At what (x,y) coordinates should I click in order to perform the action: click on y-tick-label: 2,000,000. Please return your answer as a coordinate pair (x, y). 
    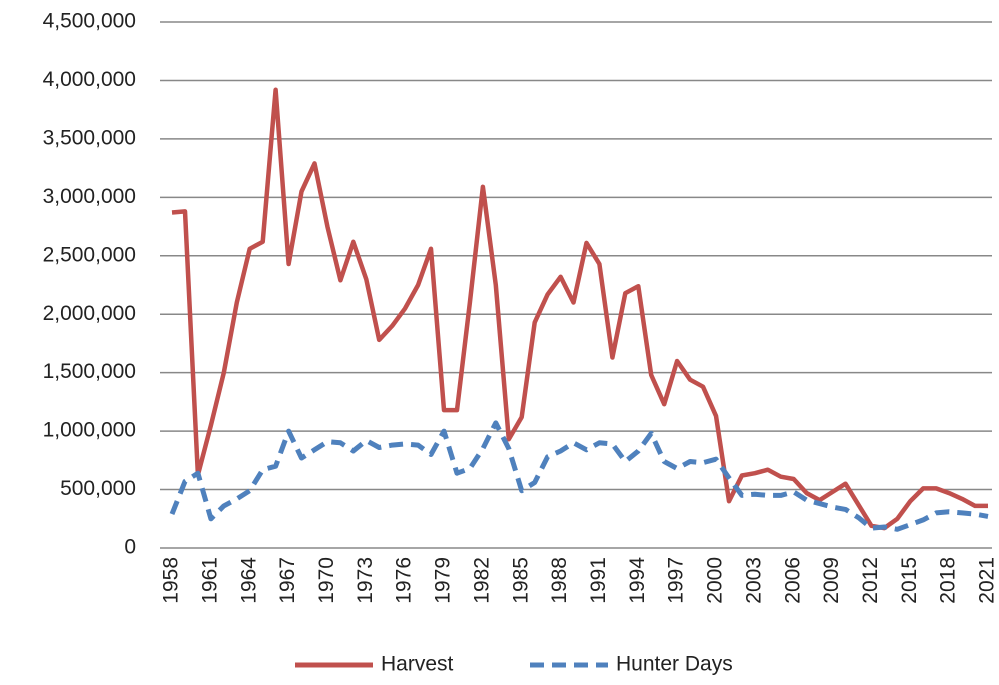
    Looking at the image, I should click on (89, 313).